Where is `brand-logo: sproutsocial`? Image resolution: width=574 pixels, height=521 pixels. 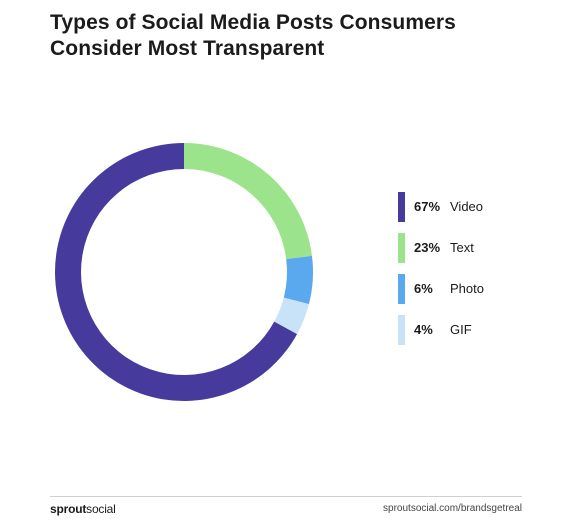 brand-logo: sproutsocial is located at coordinates (83, 509).